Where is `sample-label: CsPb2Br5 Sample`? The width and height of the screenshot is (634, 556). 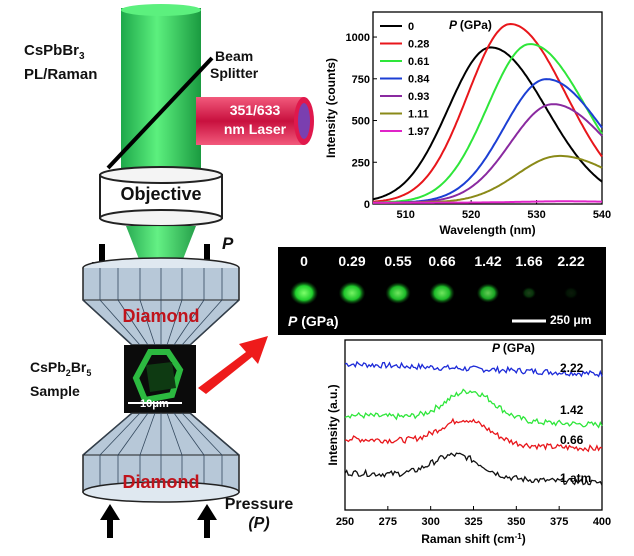 sample-label: CsPb2Br5 Sample is located at coordinates (60, 379).